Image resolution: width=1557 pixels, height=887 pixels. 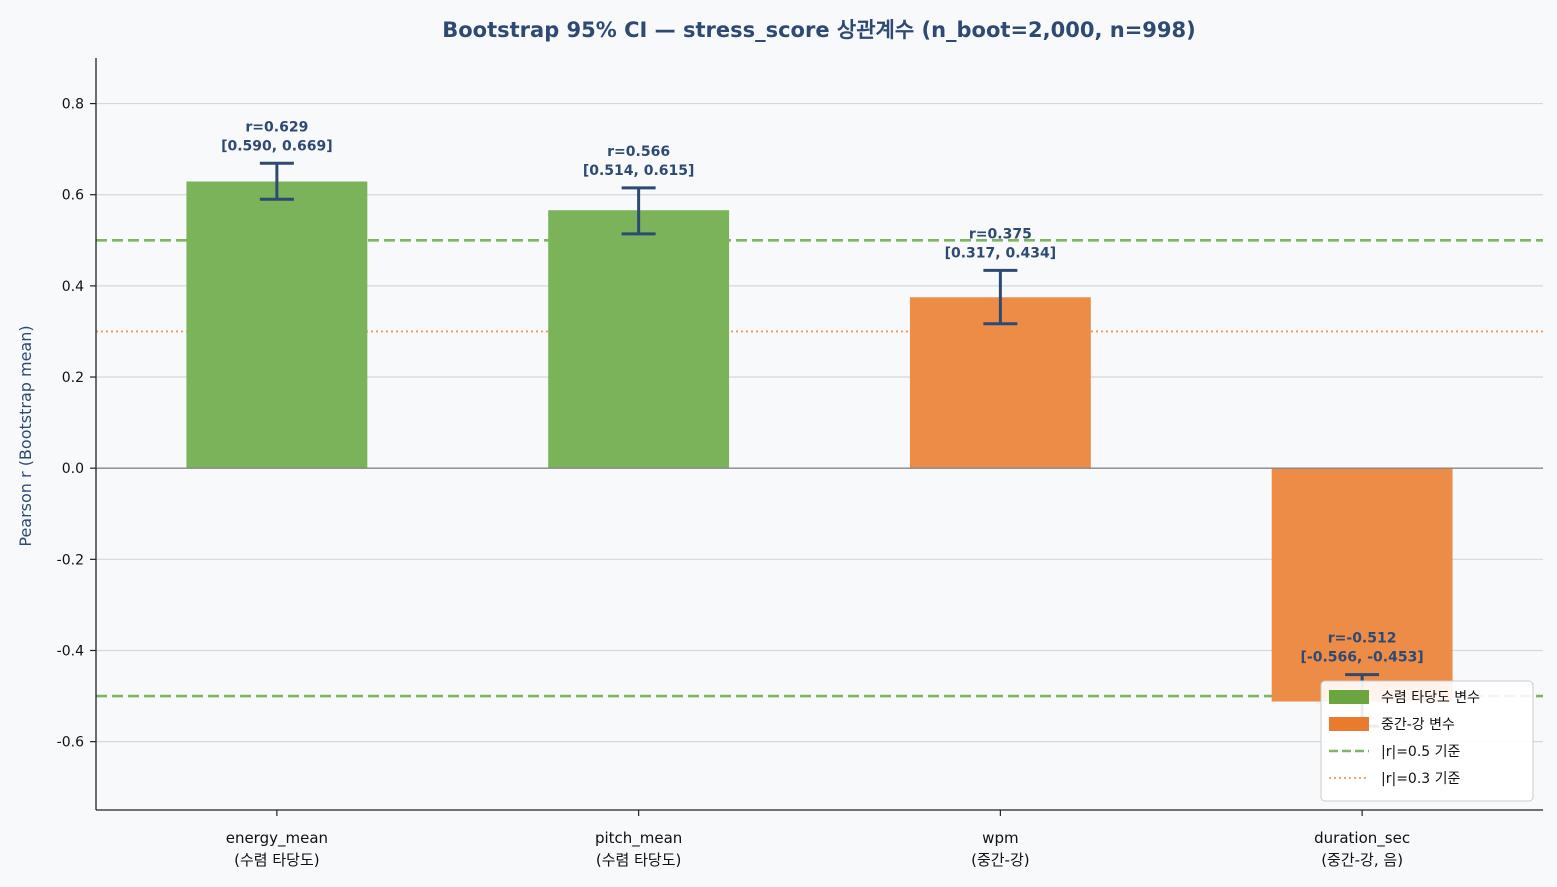 What do you see at coordinates (639, 171) in the screenshot?
I see `annotation-ci: [0.514, 0.615]` at bounding box center [639, 171].